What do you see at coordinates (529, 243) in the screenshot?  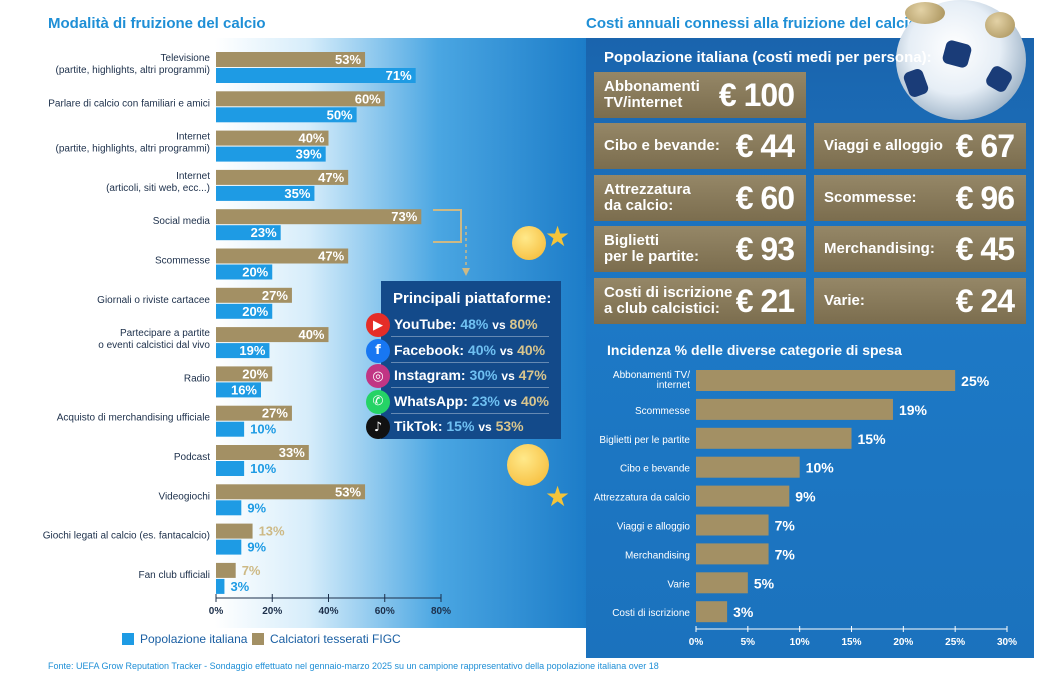 I see `laughing-emoji-icon` at bounding box center [529, 243].